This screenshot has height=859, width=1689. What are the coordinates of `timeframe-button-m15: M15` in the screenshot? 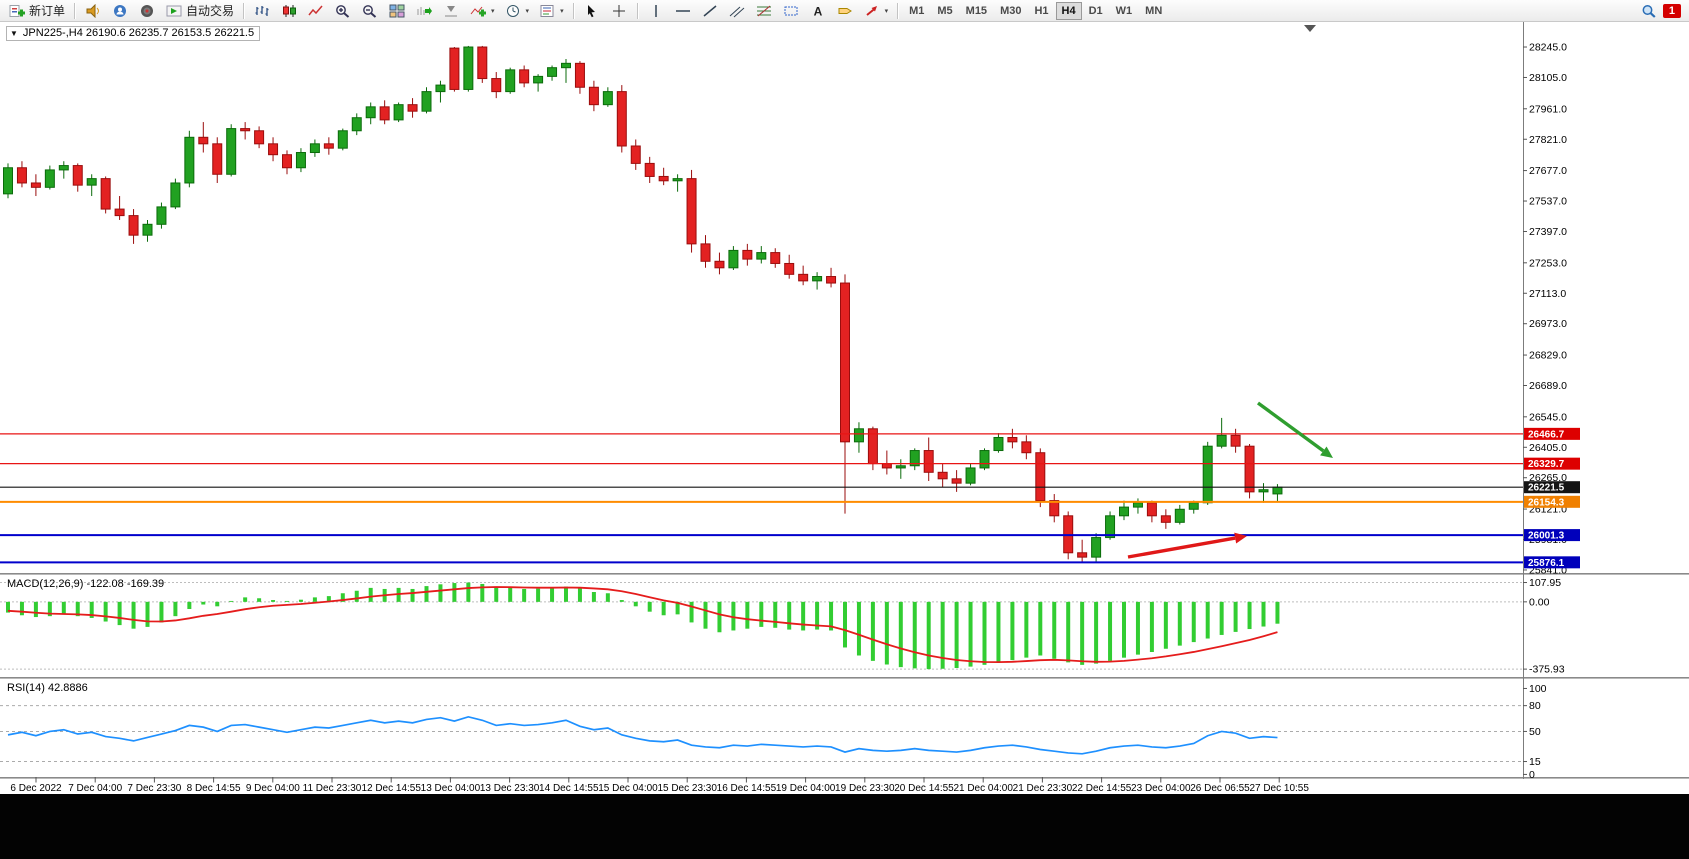 It's located at (976, 10).